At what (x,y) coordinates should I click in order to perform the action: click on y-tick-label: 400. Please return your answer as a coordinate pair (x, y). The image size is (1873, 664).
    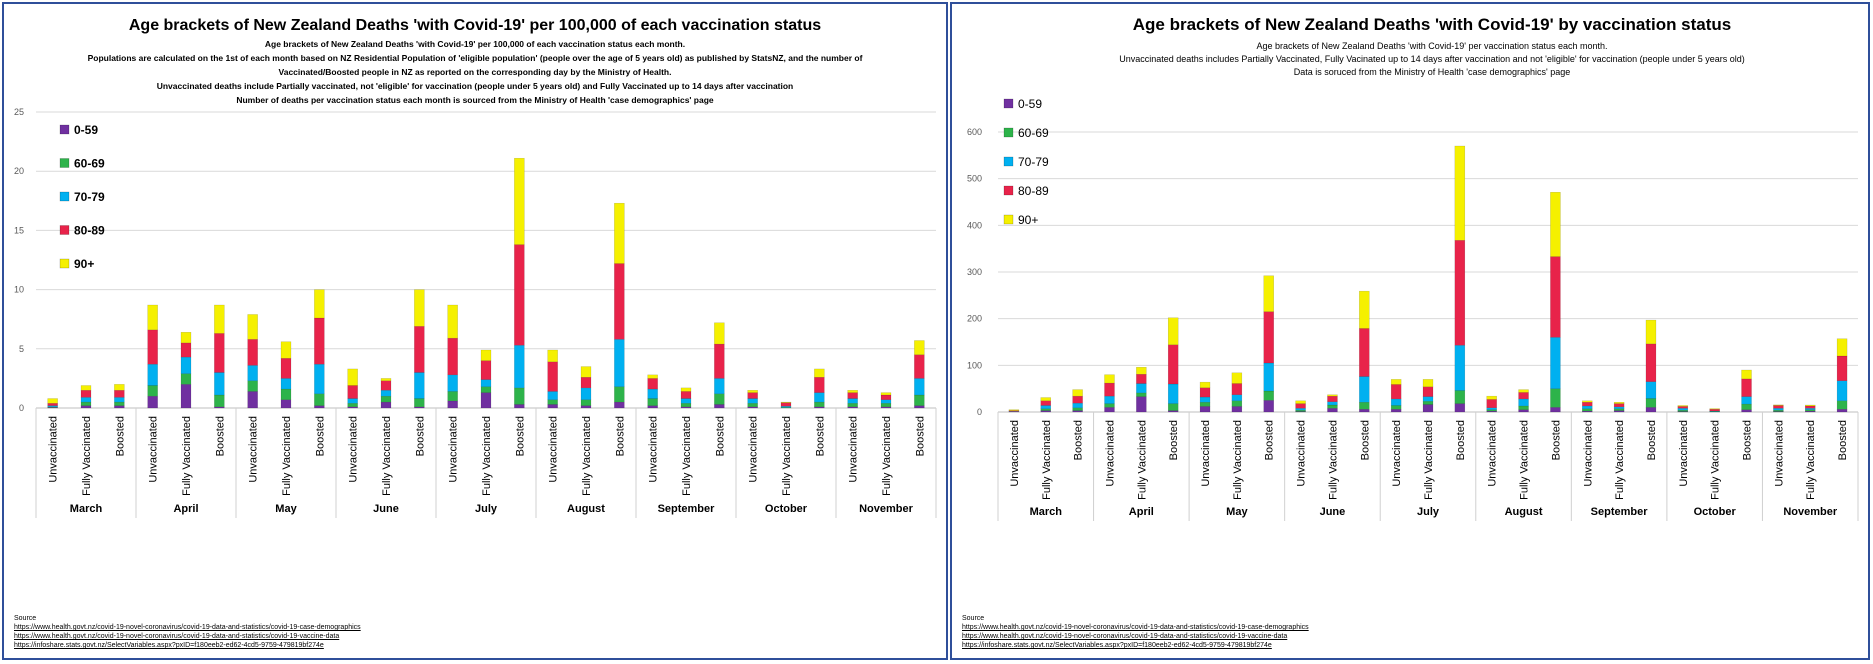
    Looking at the image, I should click on (974, 225).